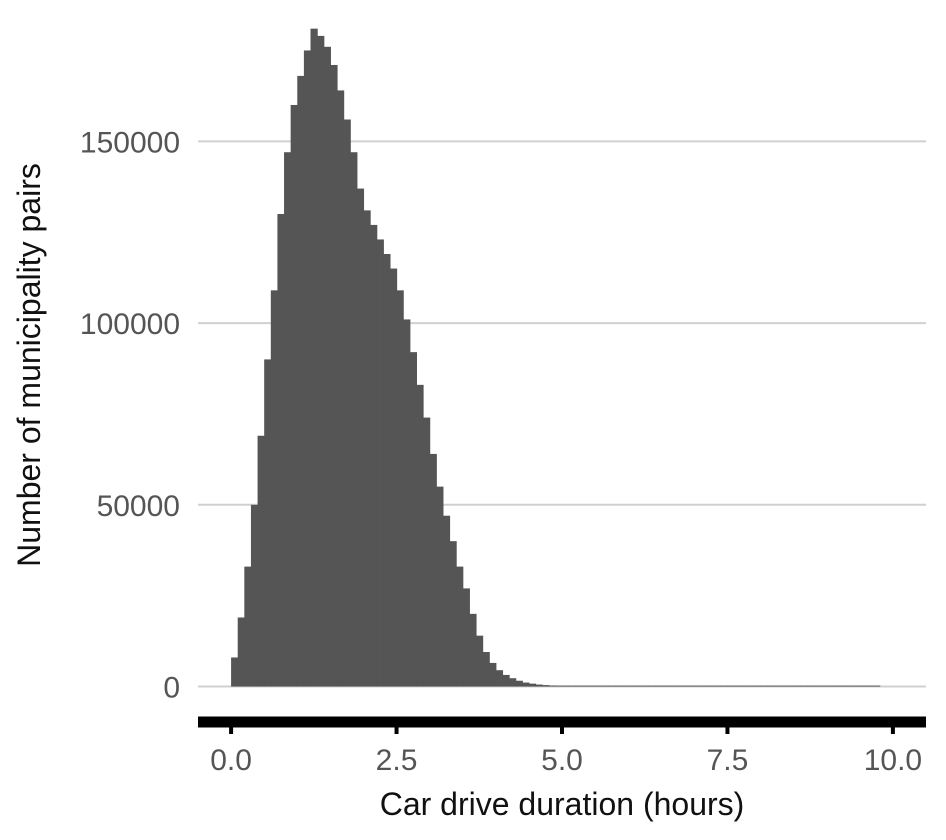 The height and width of the screenshot is (840, 946). What do you see at coordinates (130, 415) in the screenshot?
I see `y-axis-tick-labels: 0 50000 100000 150000` at bounding box center [130, 415].